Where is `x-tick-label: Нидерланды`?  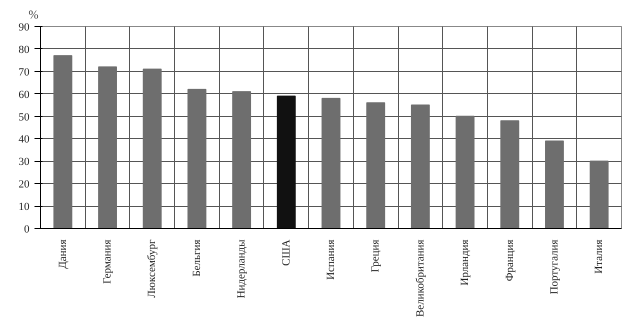
x-tick-label: Нидерланды is located at coordinates (242, 268).